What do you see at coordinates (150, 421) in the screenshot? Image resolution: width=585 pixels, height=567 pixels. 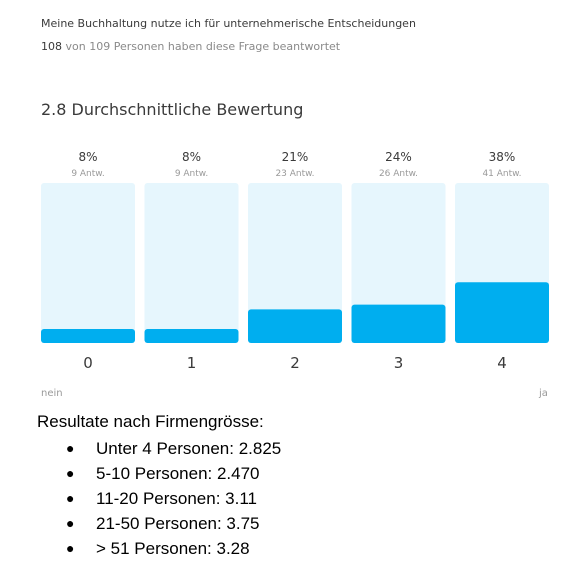 I see `results-title: Resultate nach Firmengrösse:` at bounding box center [150, 421].